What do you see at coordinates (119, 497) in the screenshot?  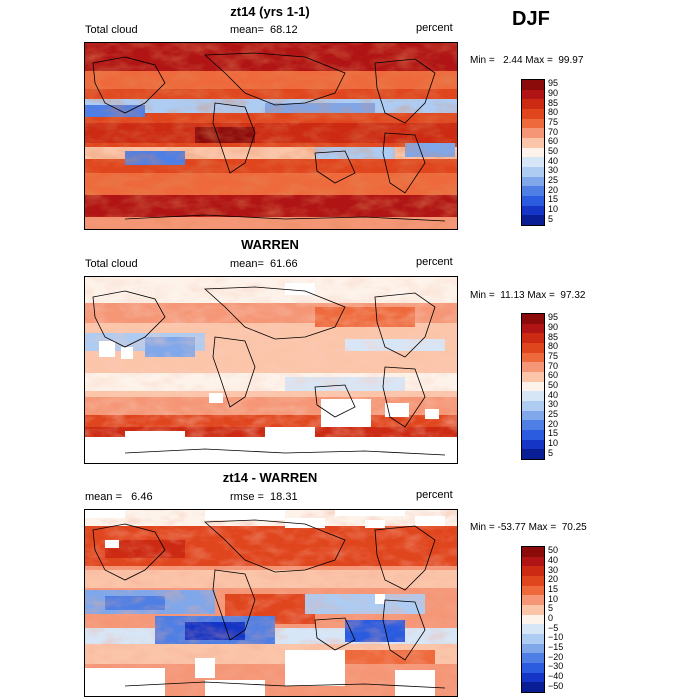 I see `panel-3-left-label: mean = 6.46` at bounding box center [119, 497].